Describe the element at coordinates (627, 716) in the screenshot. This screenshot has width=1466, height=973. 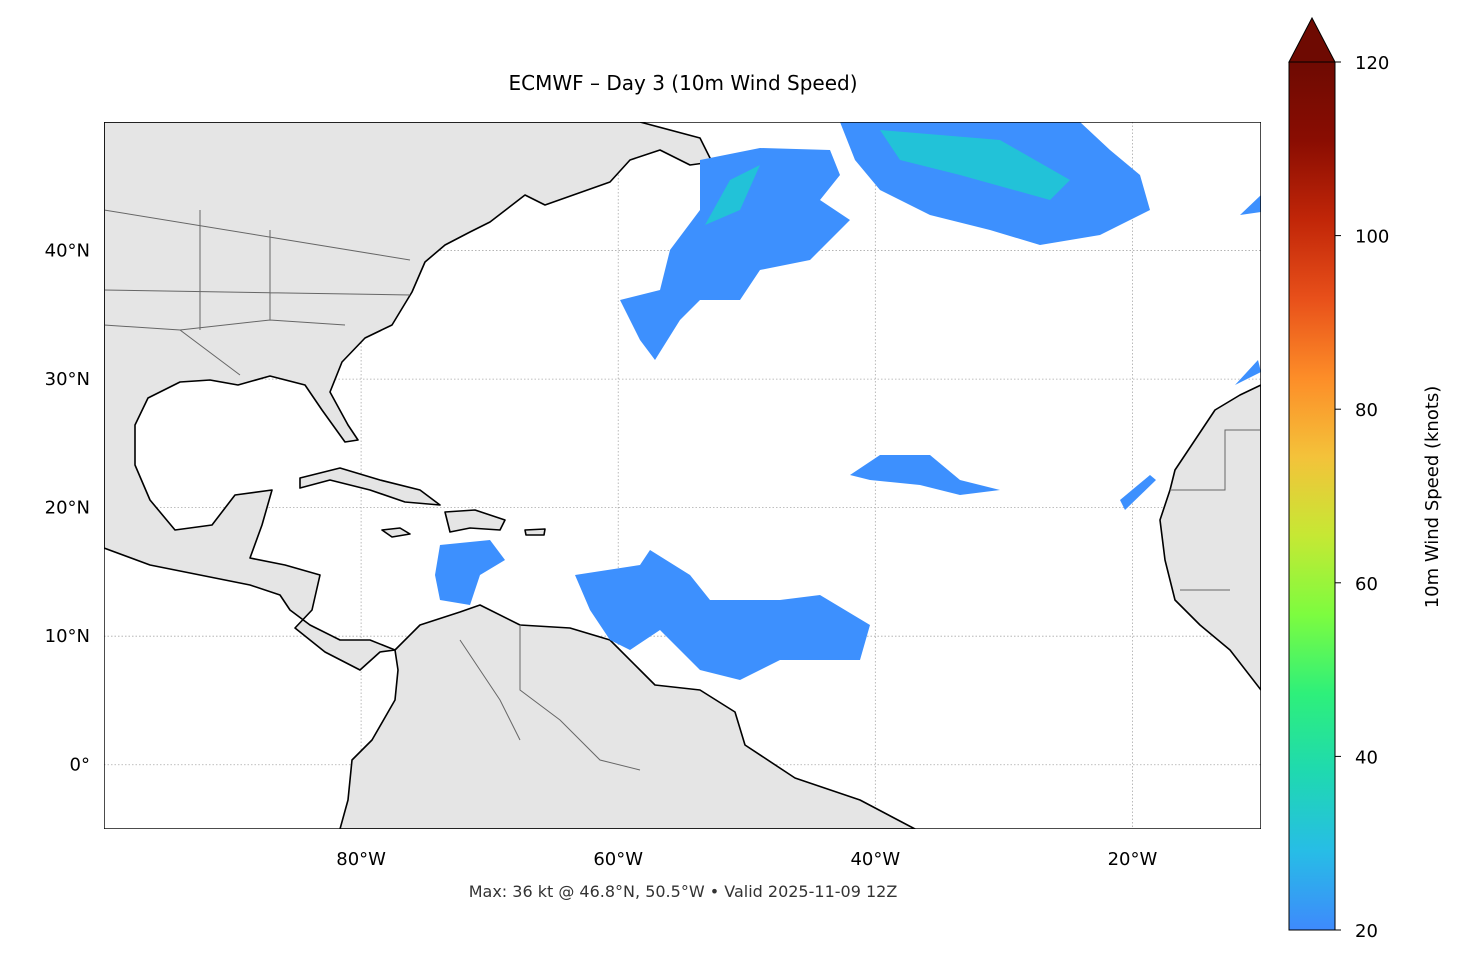
I see `south-america` at that location.